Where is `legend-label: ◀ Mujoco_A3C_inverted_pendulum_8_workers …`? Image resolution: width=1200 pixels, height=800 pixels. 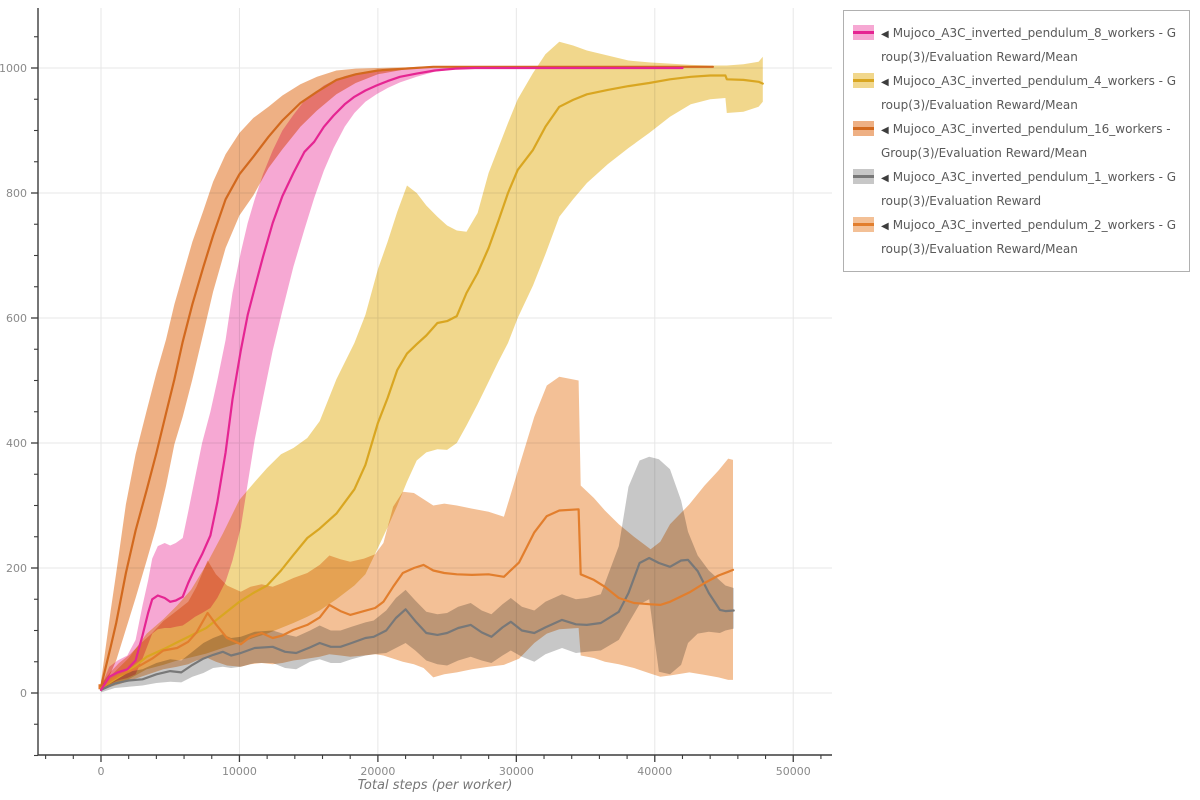
legend-label: ◀ Mujoco_A3C_inverted_pendulum_8_workers … is located at coordinates (1029, 45).